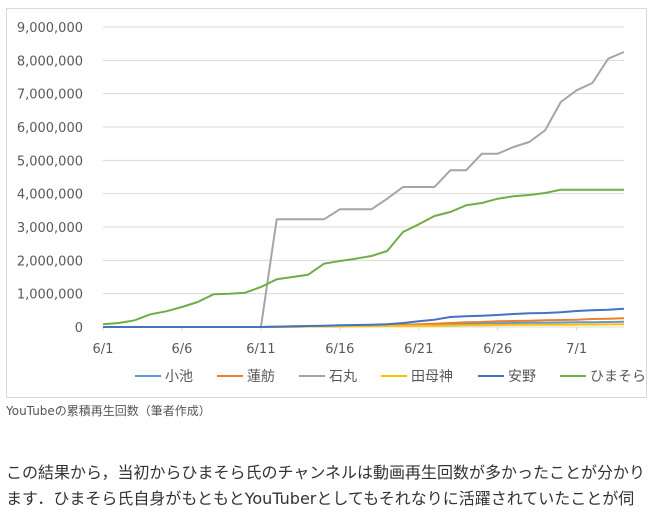 The height and width of the screenshot is (514, 653). What do you see at coordinates (576, 349) in the screenshot?
I see `x-tick-label: 7/1` at bounding box center [576, 349].